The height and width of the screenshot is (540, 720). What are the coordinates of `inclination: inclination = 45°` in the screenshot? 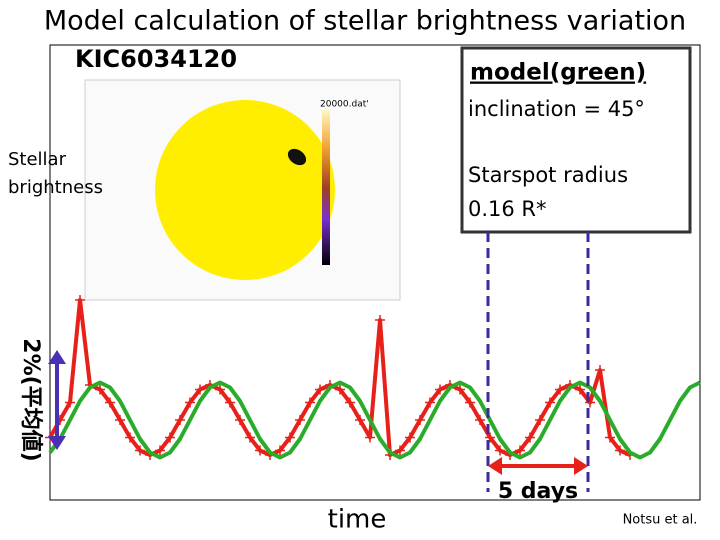 It's located at (556, 109).